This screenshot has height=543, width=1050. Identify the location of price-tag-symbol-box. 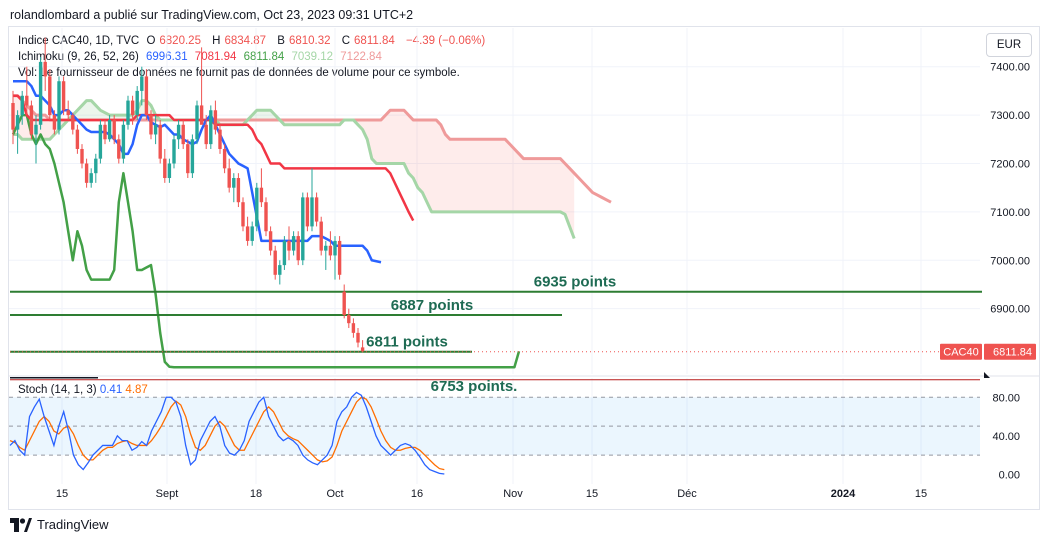
(961, 351).